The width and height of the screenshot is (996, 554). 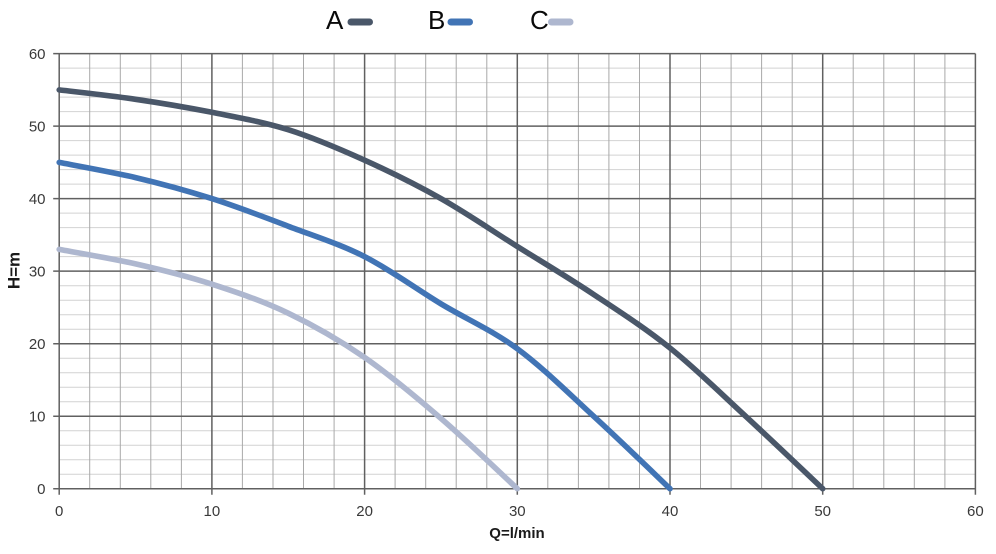 What do you see at coordinates (516, 533) in the screenshot?
I see `svg-text: Q=l/min` at bounding box center [516, 533].